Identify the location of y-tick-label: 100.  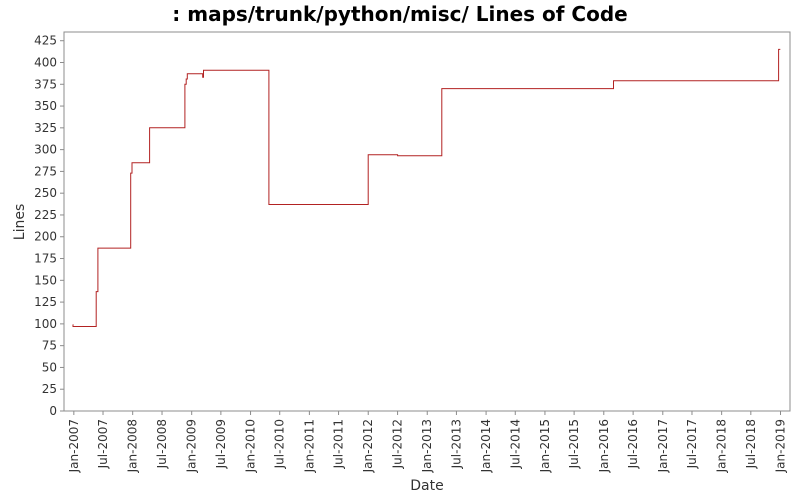
(45, 324).